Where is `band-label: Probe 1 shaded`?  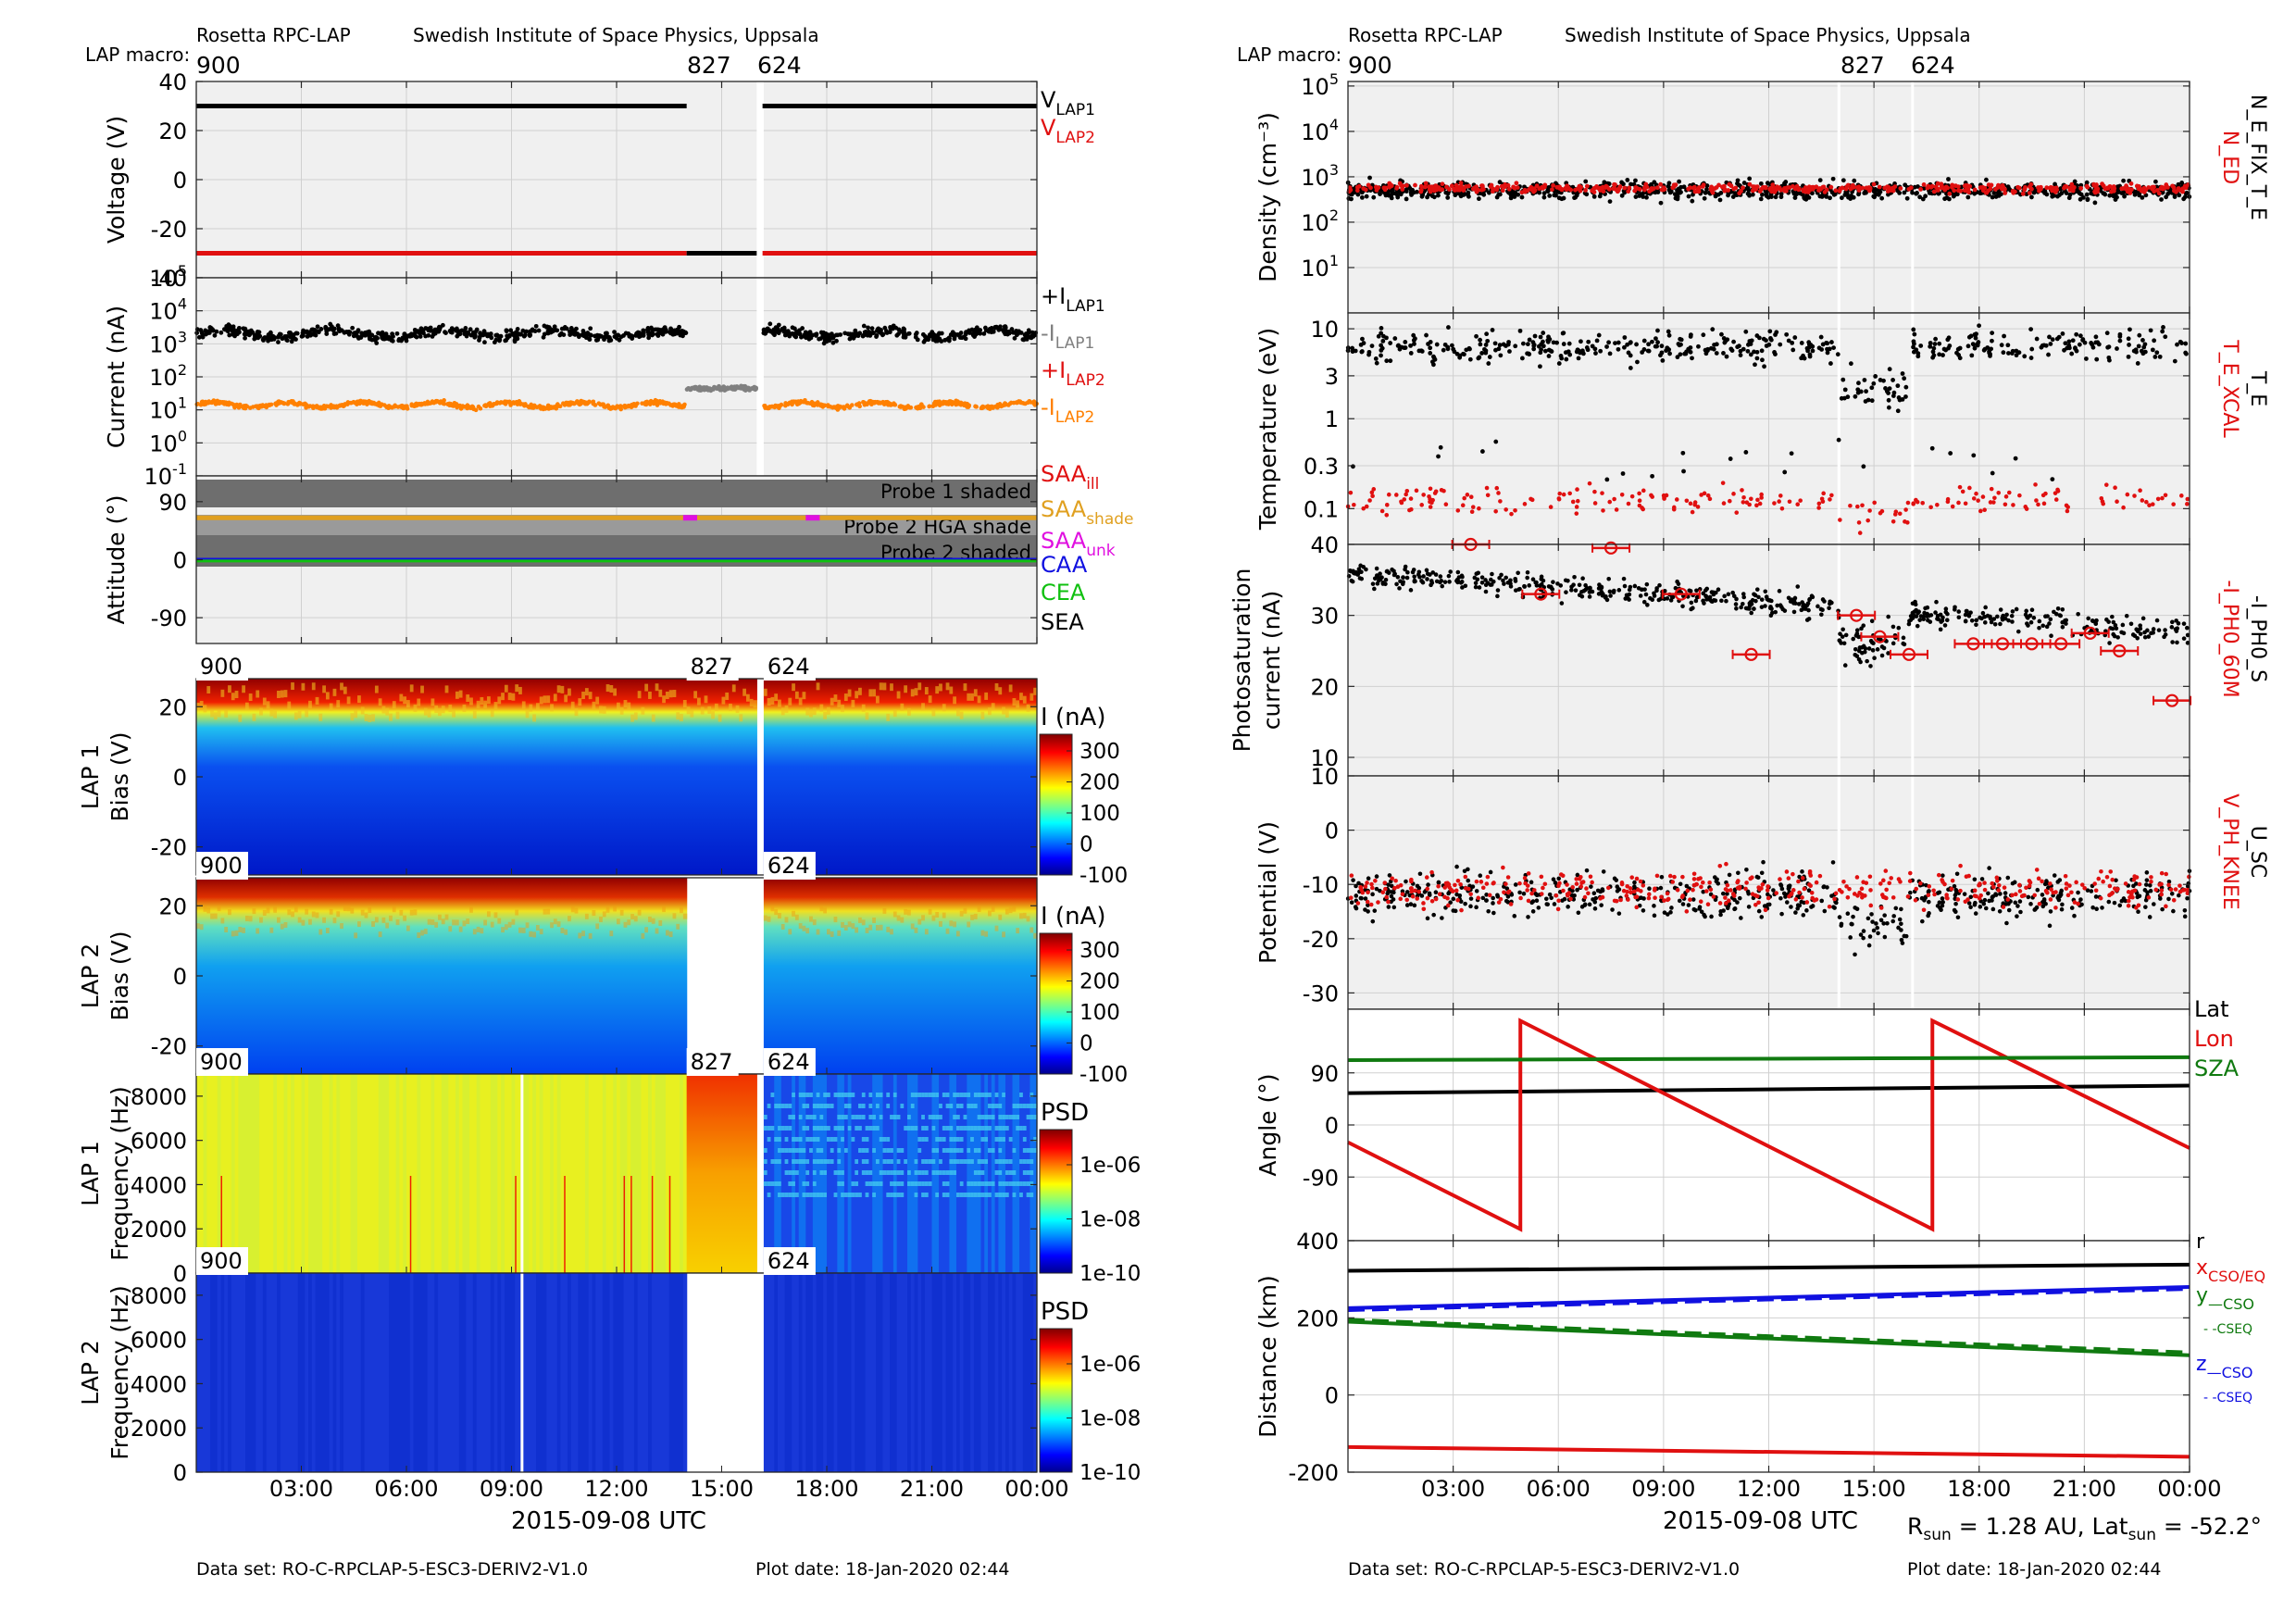
band-label: Probe 1 shaded is located at coordinates (955, 492).